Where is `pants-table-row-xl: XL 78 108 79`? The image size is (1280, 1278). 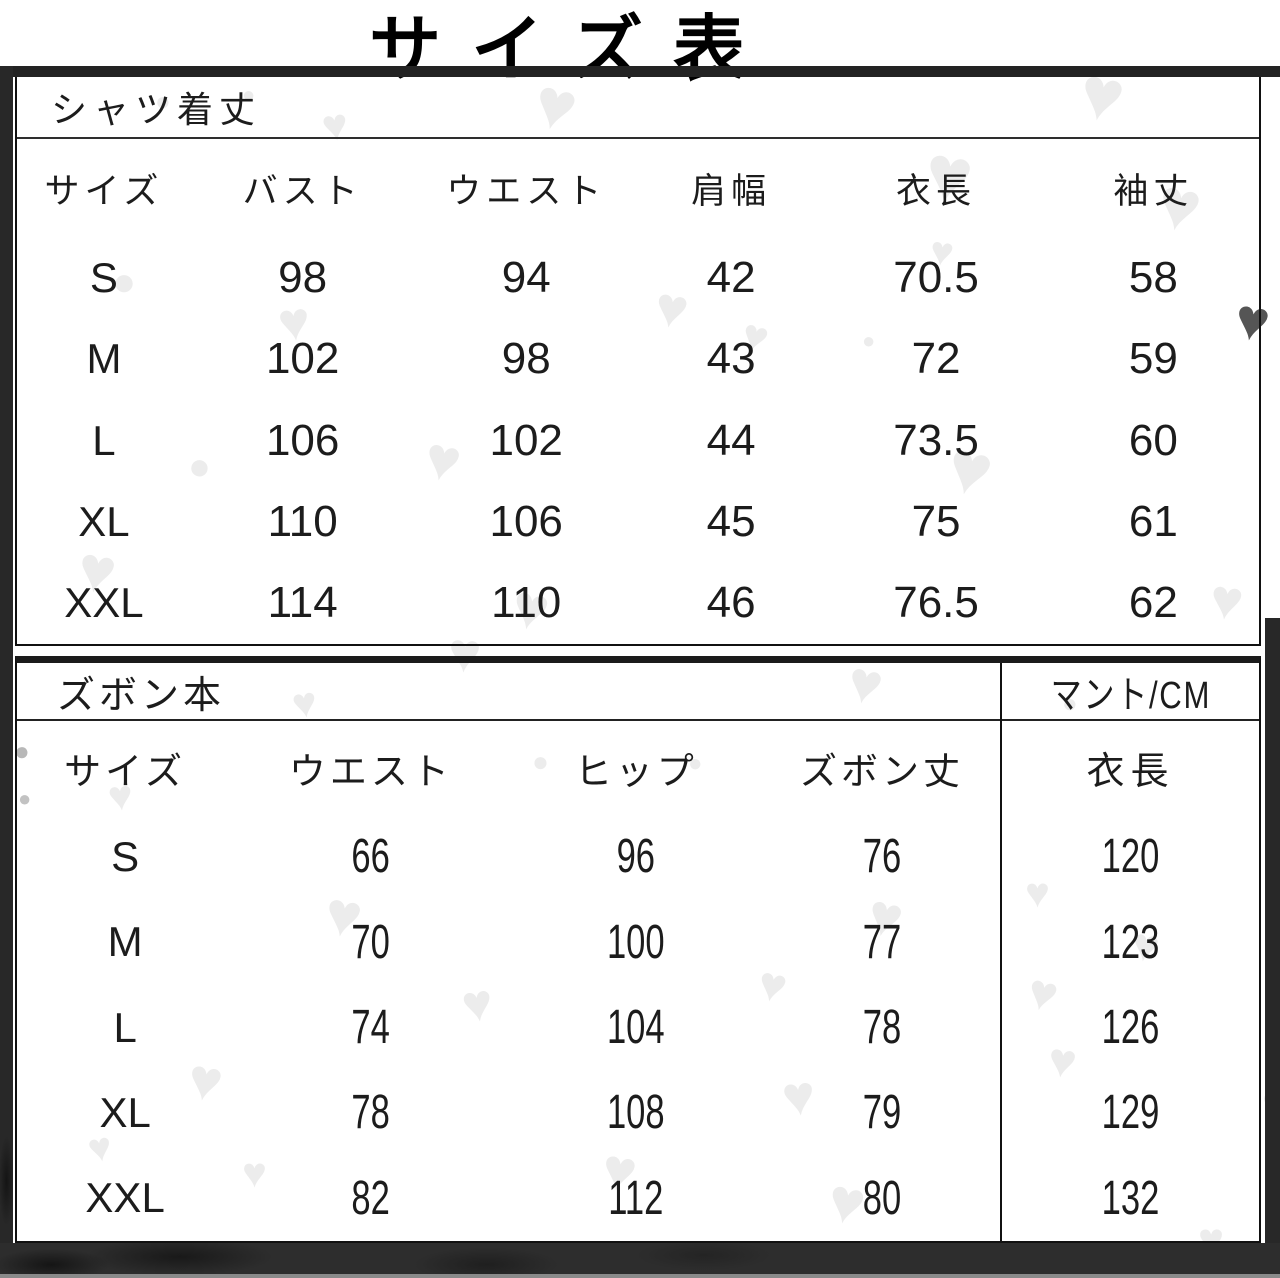
pants-table-row-xl: XL 78 108 79 is located at coordinates (508, 1112).